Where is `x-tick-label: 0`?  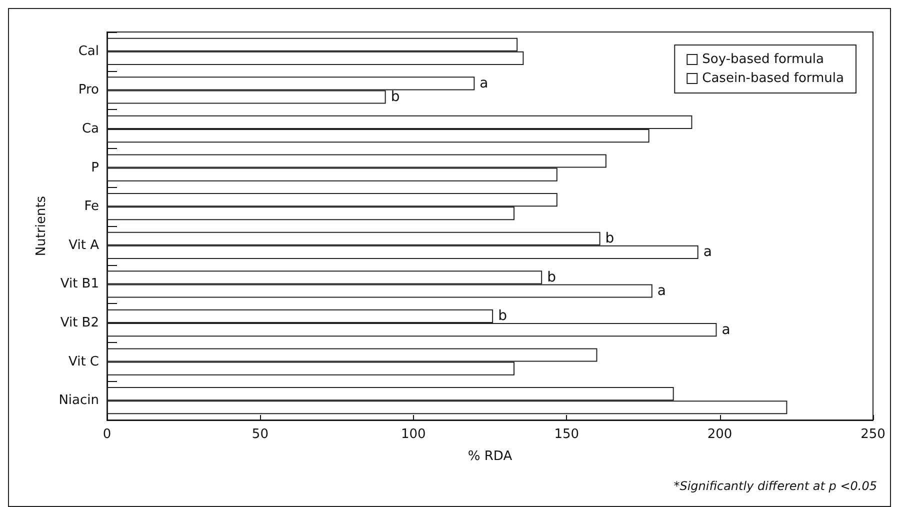
x-tick-label: 0 is located at coordinates (107, 434).